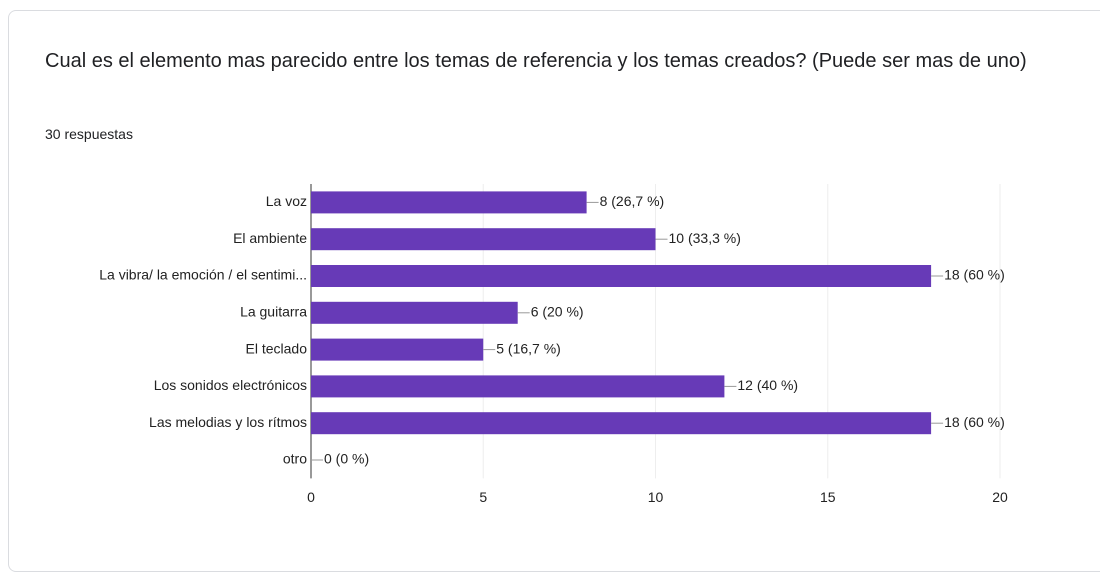 The height and width of the screenshot is (572, 1100). Describe the element at coordinates (270, 238) in the screenshot. I see `y-tick-label: El ambiente` at that location.